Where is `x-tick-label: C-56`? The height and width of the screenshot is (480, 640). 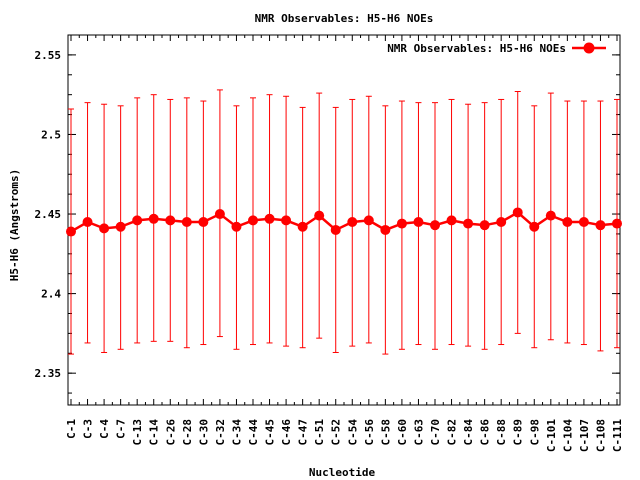
x-tick-label: C-56 is located at coordinates (369, 432).